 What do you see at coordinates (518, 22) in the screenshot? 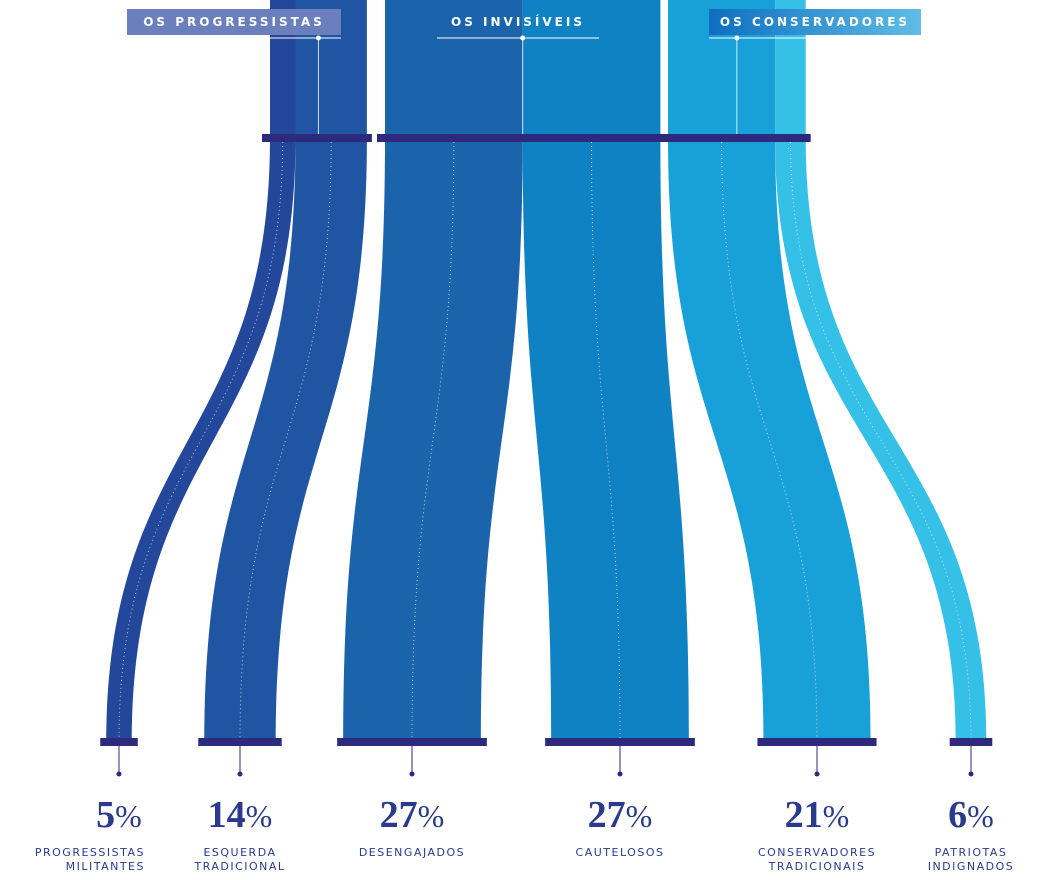
I see `group-label: OS INVISÍVEIS` at bounding box center [518, 22].